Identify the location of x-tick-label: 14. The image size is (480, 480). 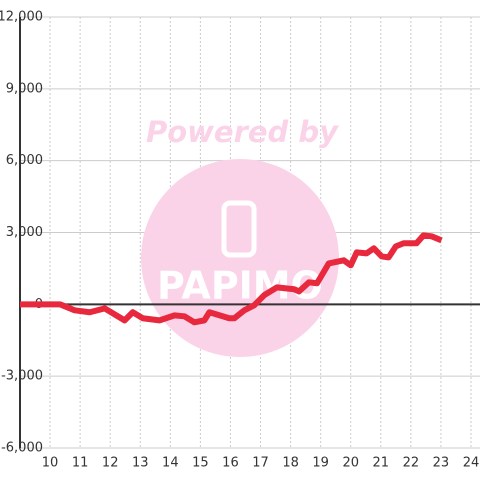
(170, 463).